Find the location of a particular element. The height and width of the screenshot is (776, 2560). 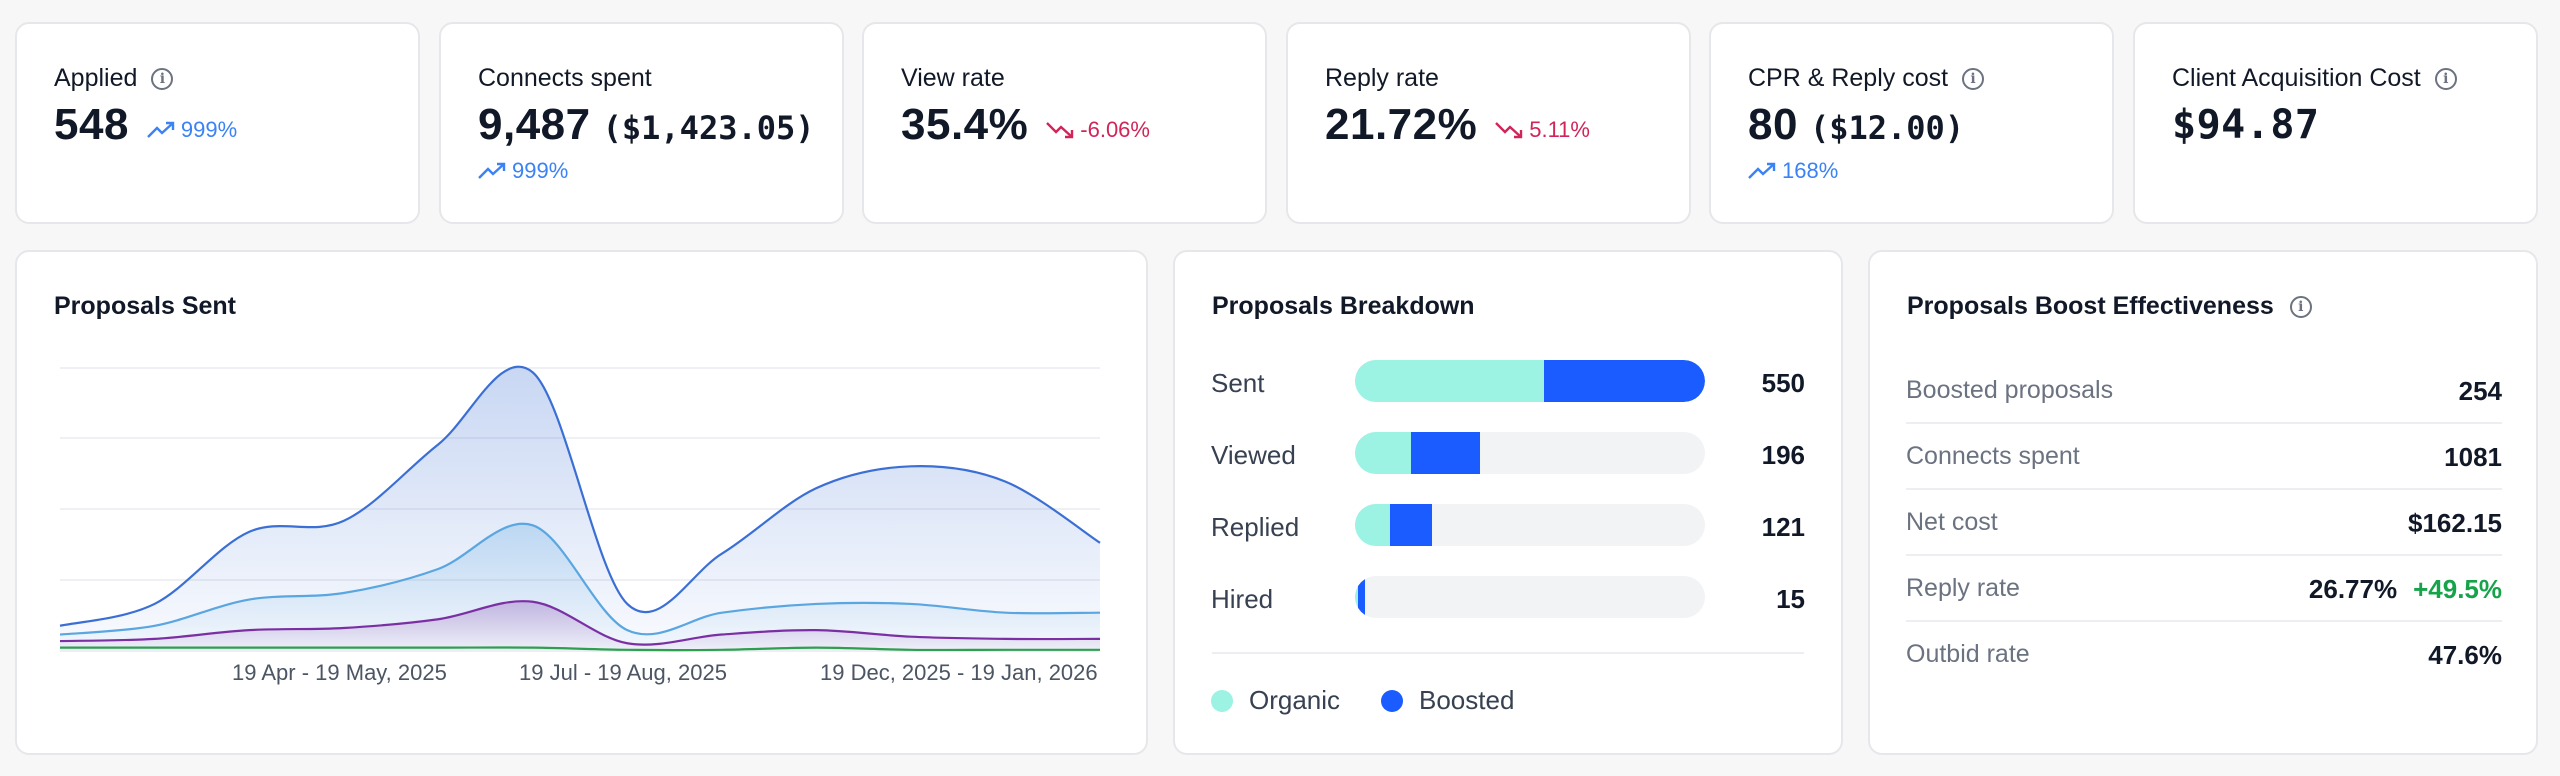

boost-row-reply-rate: Reply rate 26.77% +49.5% is located at coordinates (2204, 589).